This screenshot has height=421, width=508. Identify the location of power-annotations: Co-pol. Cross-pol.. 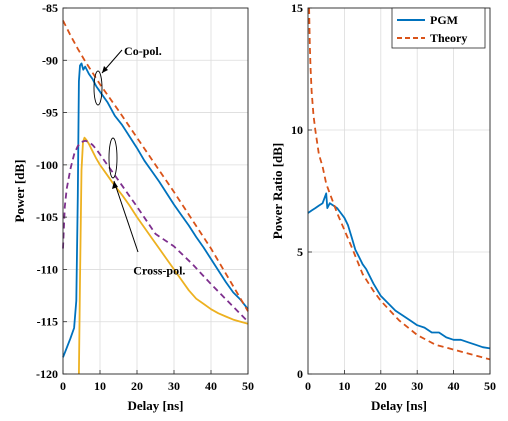
(139, 161).